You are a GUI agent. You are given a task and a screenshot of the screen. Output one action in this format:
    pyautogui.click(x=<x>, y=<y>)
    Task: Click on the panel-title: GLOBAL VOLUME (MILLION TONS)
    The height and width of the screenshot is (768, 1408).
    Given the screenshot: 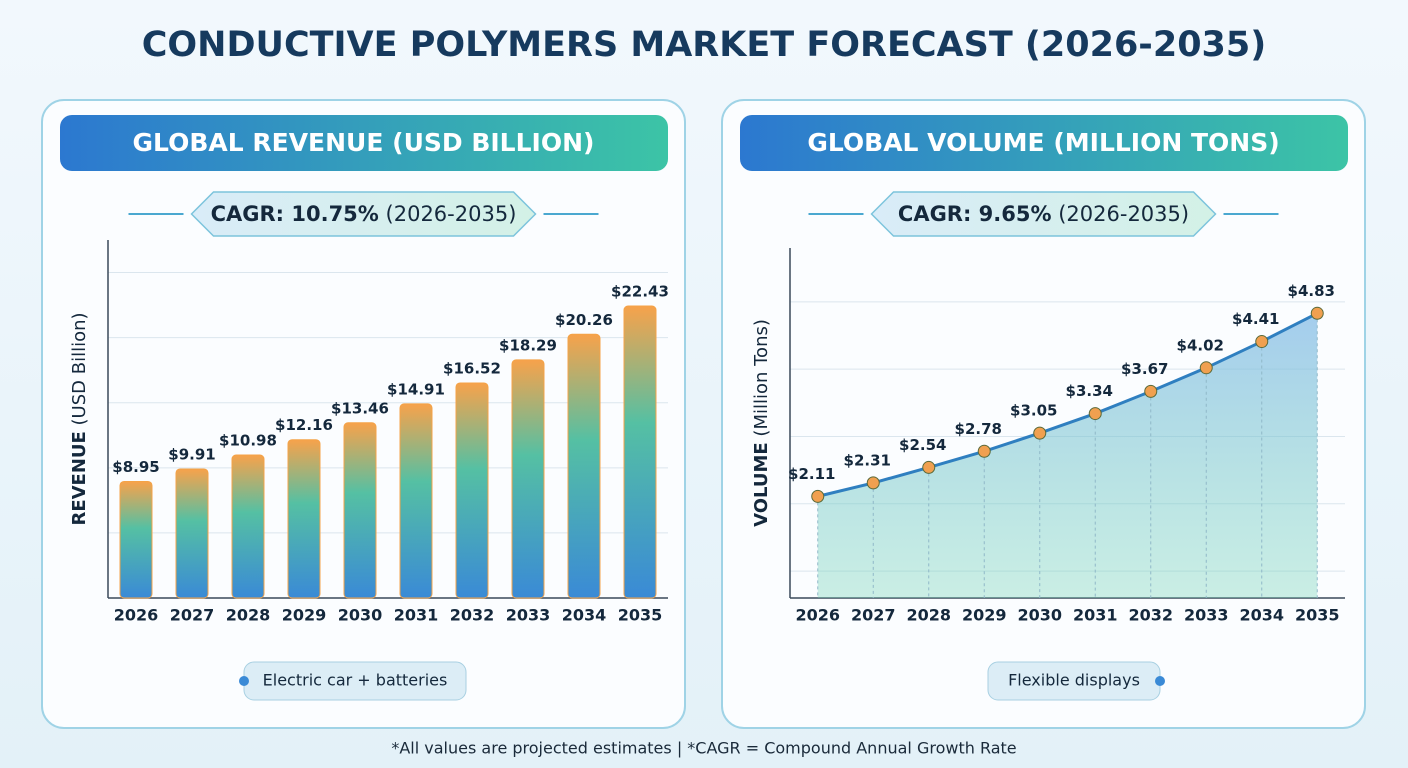 What is the action you would take?
    pyautogui.click(x=1043, y=142)
    